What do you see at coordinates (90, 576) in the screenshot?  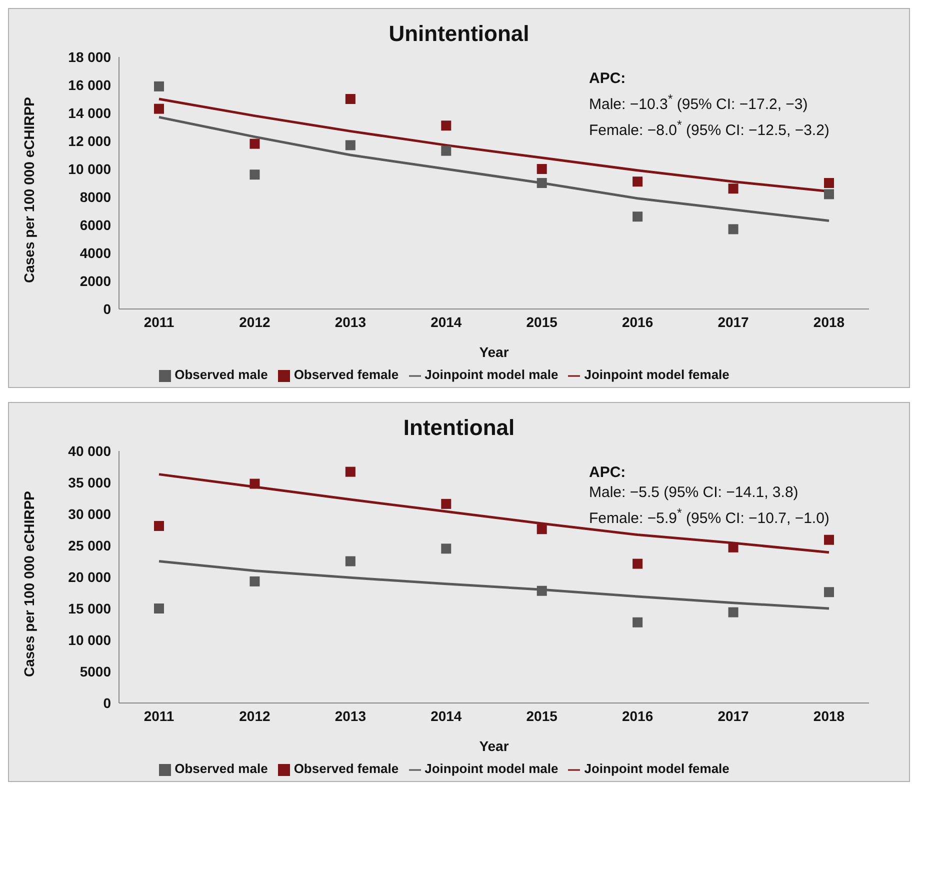 I see `y-tick-label: 20 000` at bounding box center [90, 576].